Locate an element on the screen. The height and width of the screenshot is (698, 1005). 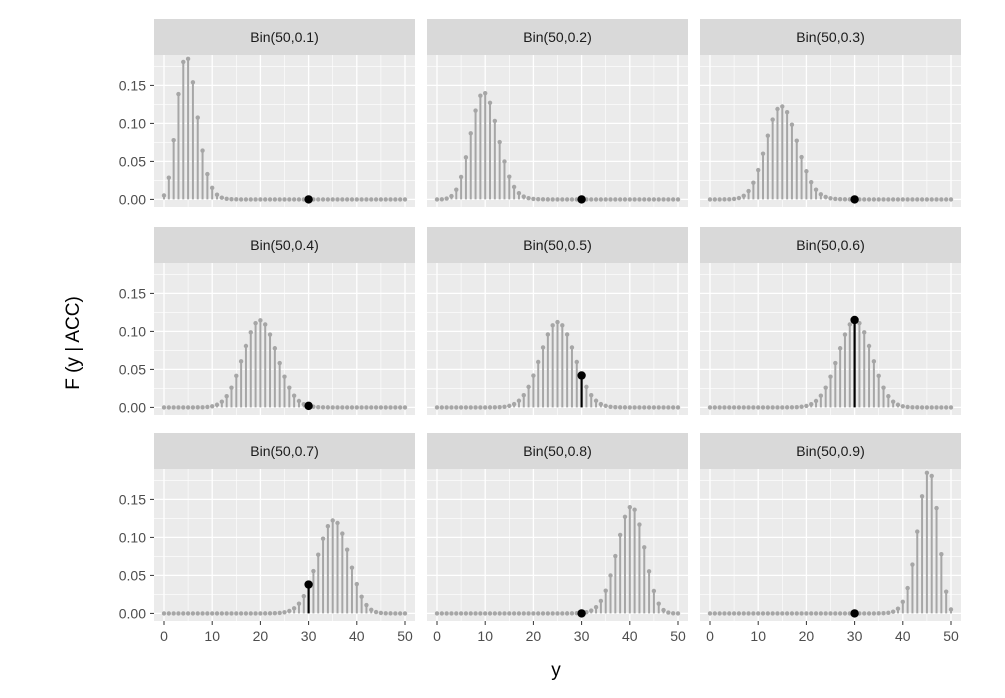
x-axis-title: y is located at coordinates (556, 670).